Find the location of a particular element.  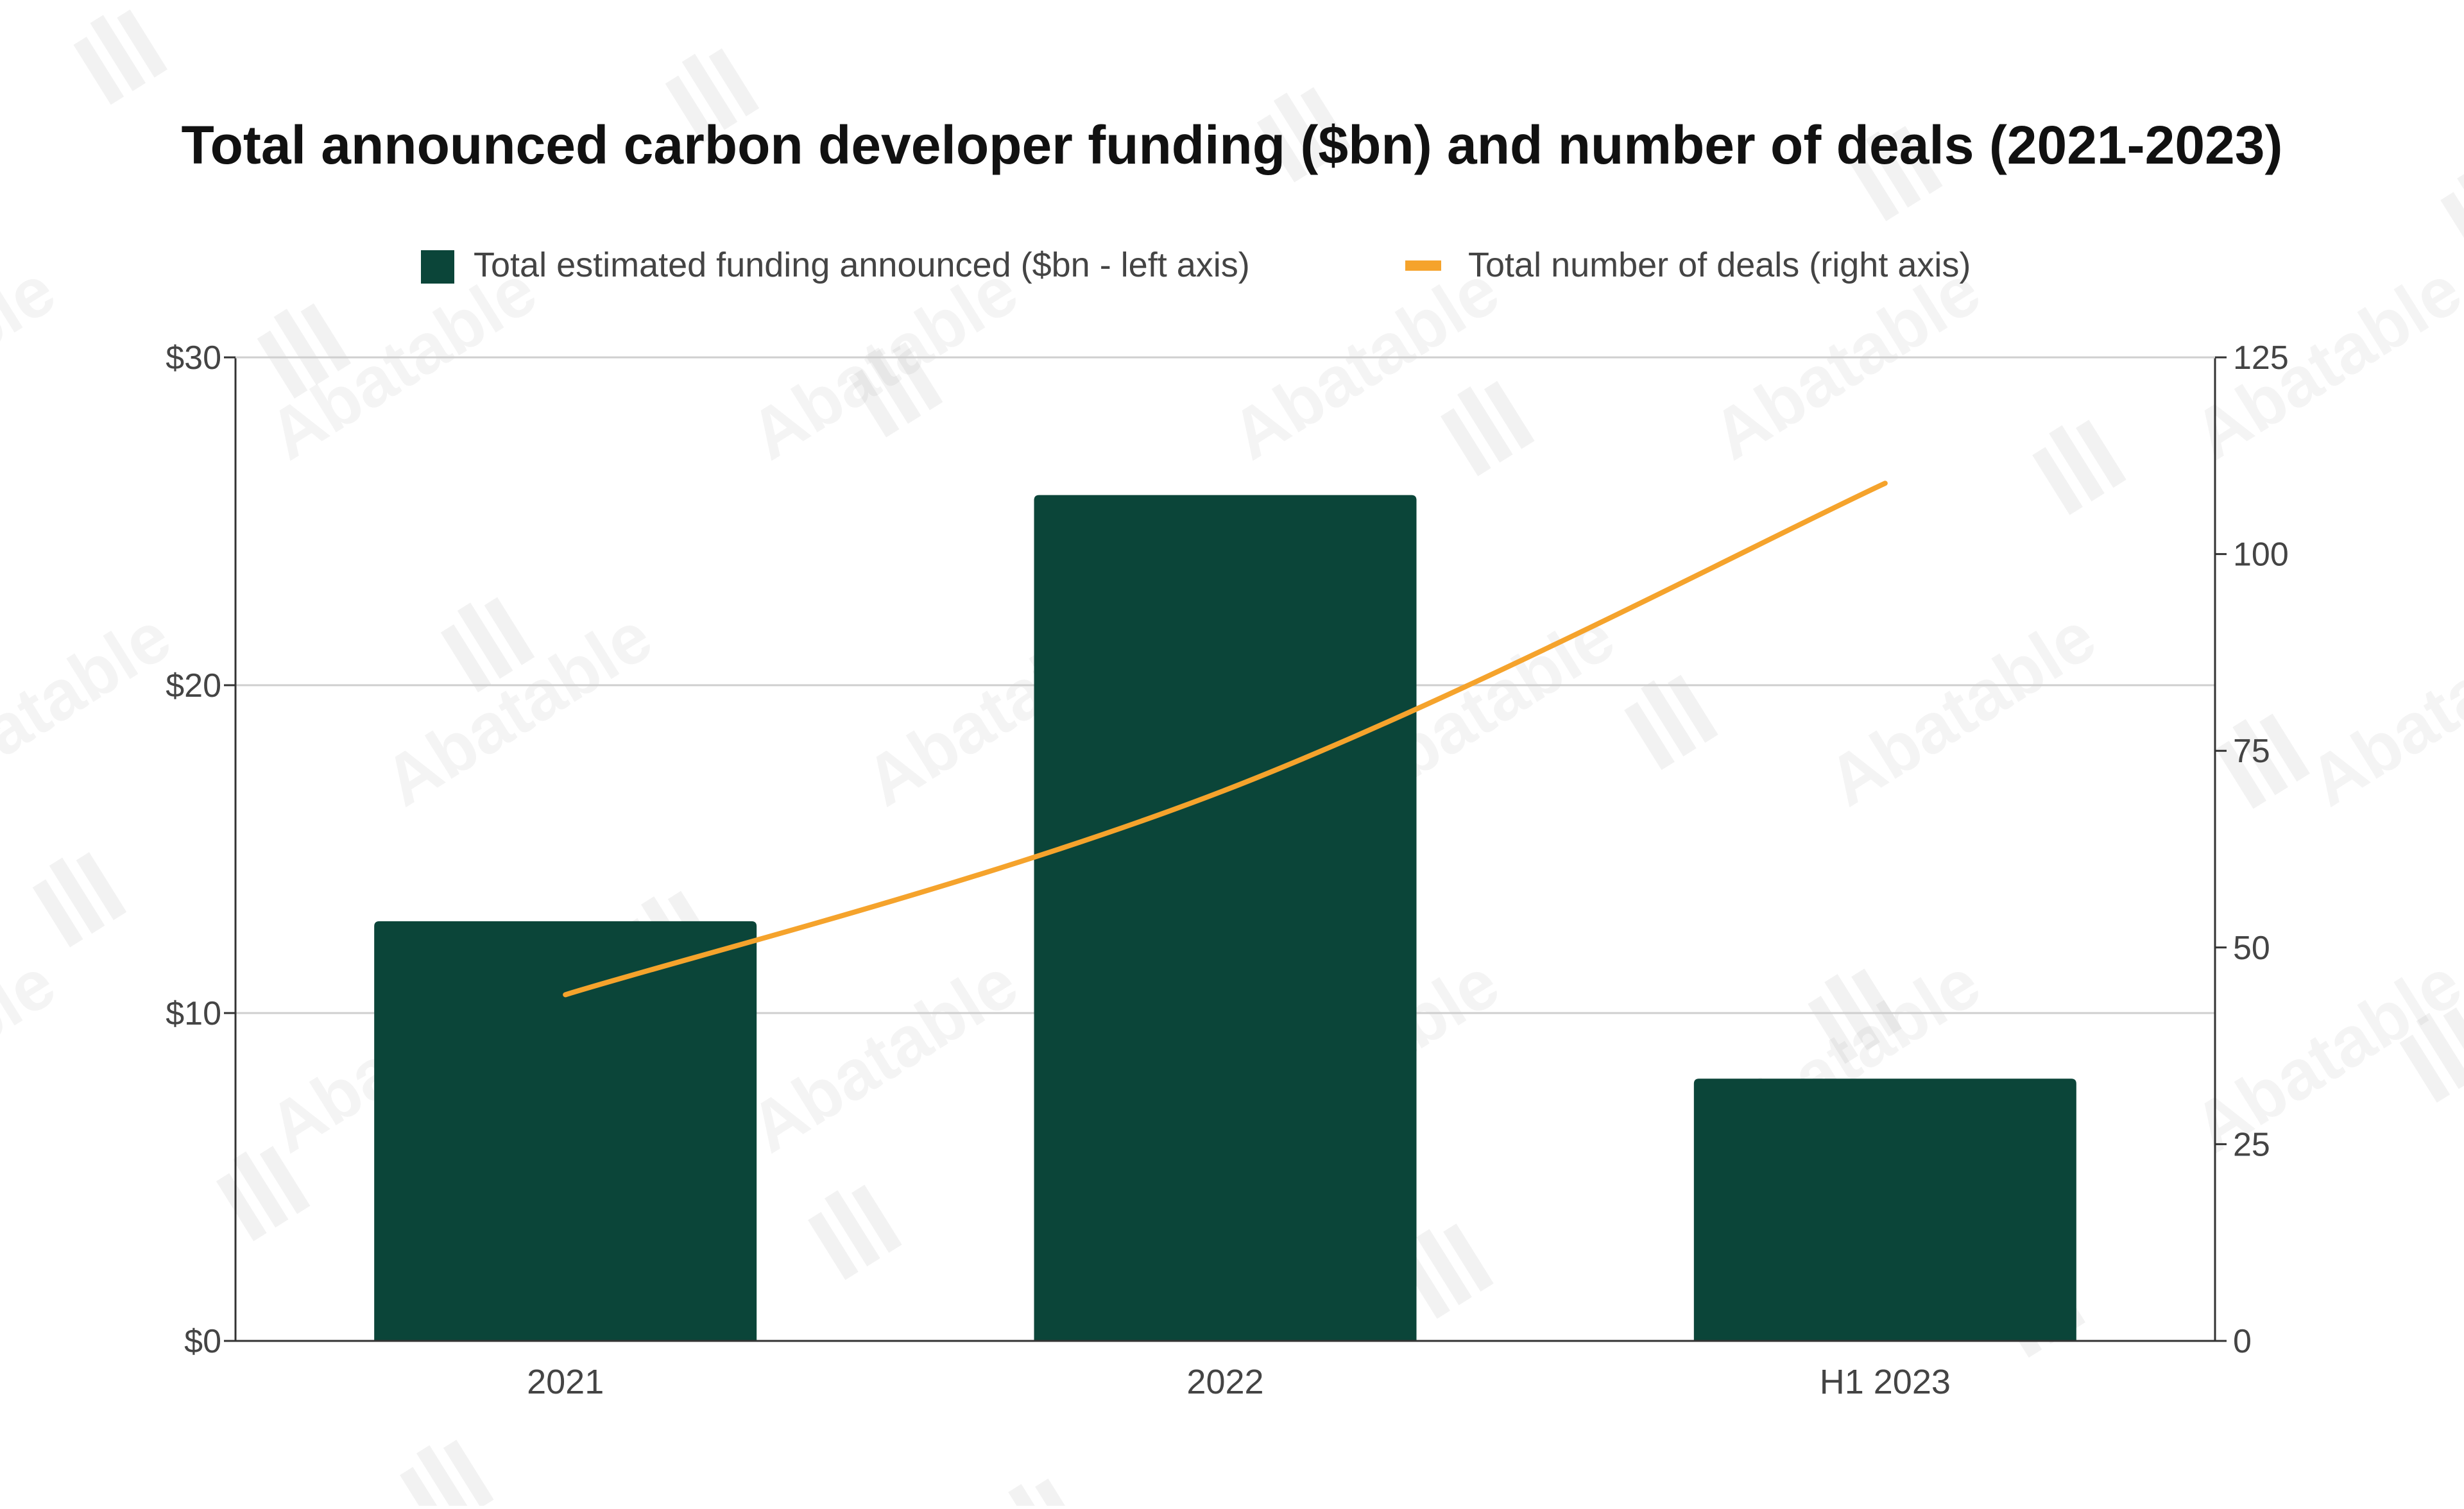

right-tick-label: 50 is located at coordinates (2252, 948).